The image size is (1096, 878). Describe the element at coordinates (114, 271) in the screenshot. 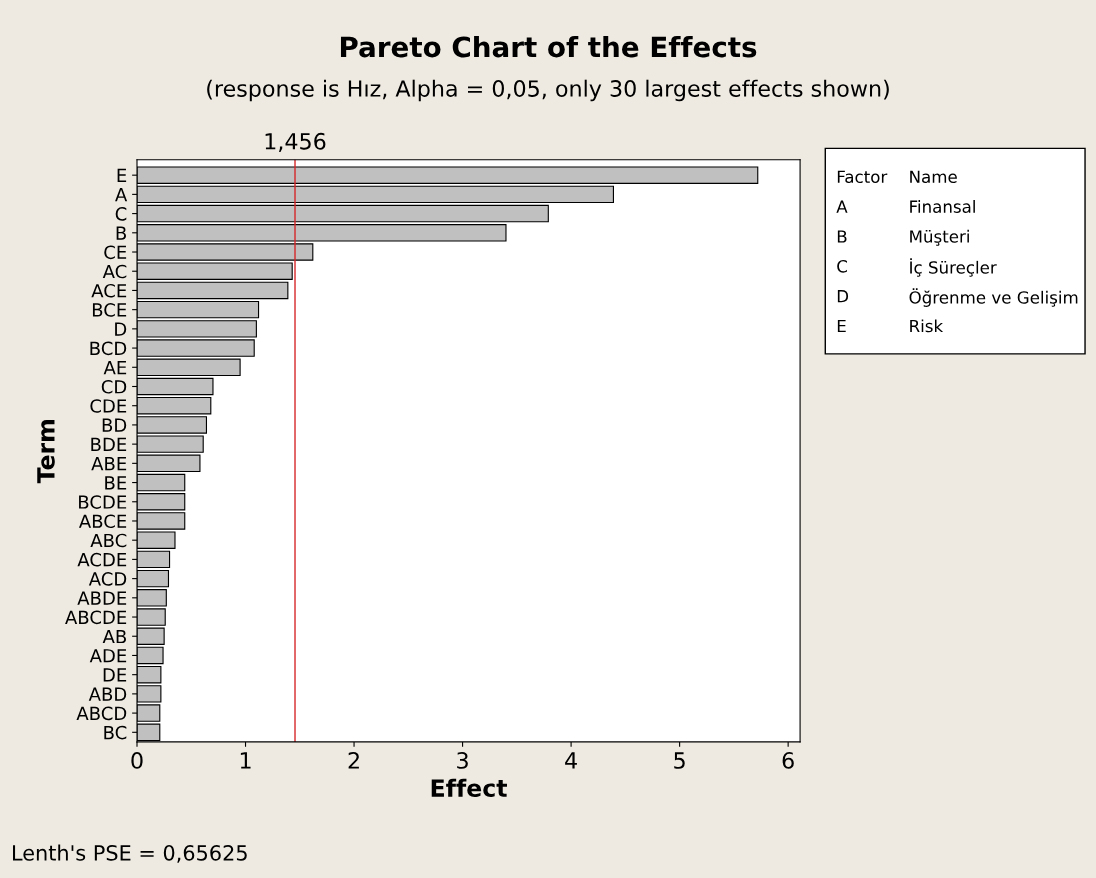

I see `y-tick-label: AC` at that location.